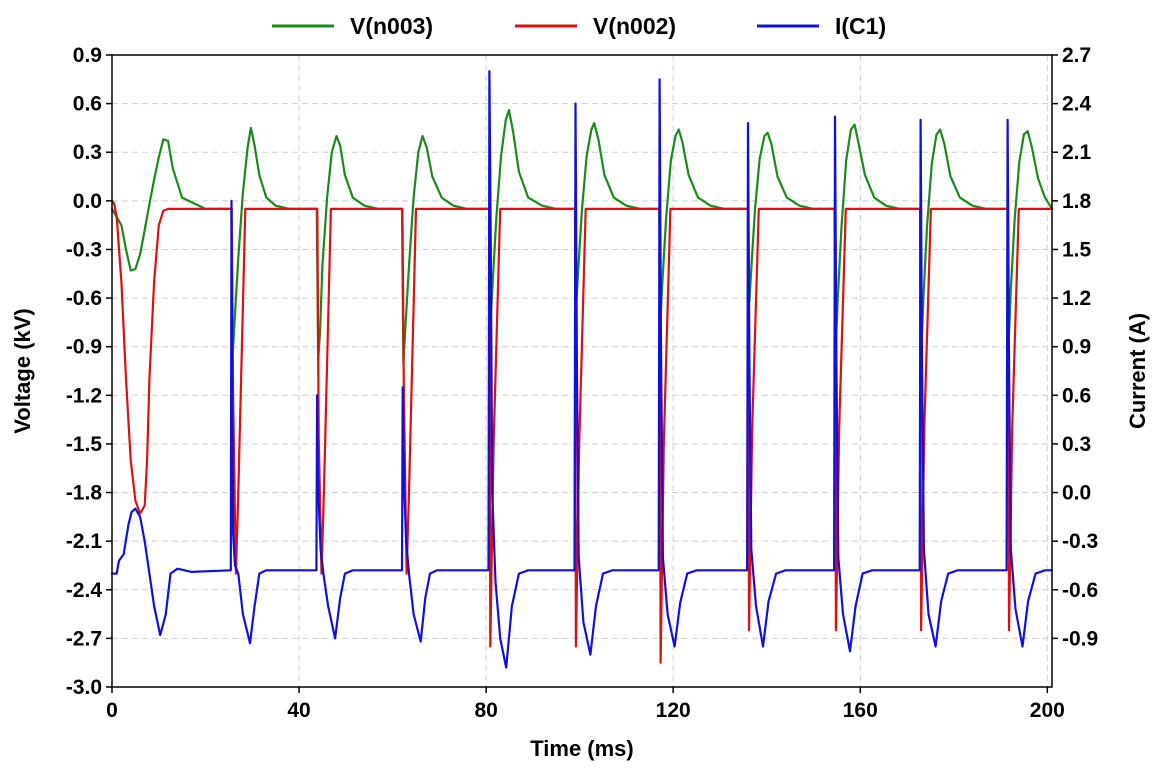 Image resolution: width=1165 pixels, height=777 pixels. Describe the element at coordinates (1076, 298) in the screenshot. I see `y2-tick-label: 1.2` at that location.